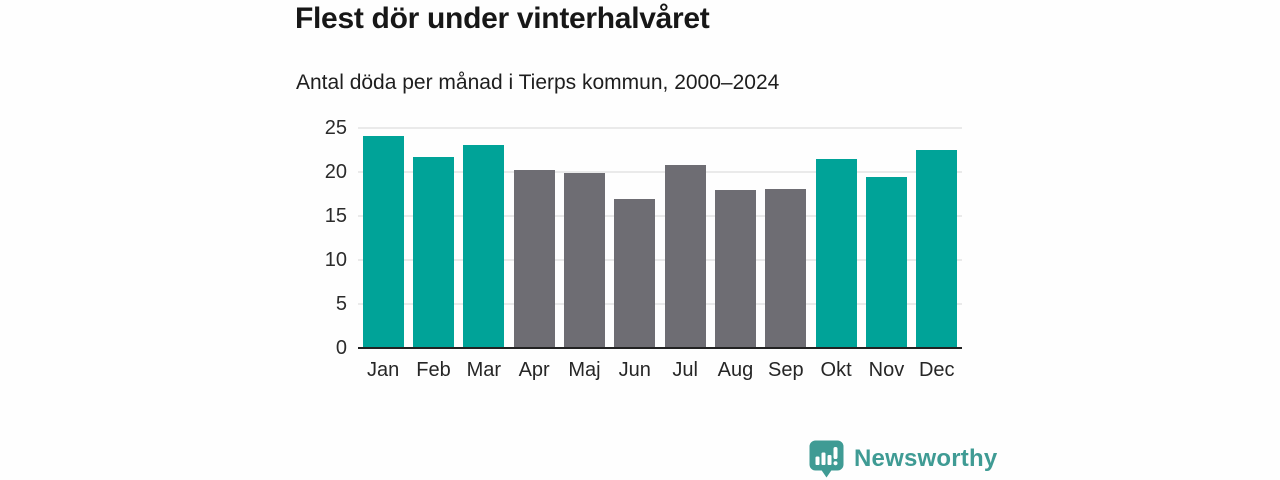  What do you see at coordinates (785, 370) in the screenshot?
I see `x-tick-label-sep: Sep` at bounding box center [785, 370].